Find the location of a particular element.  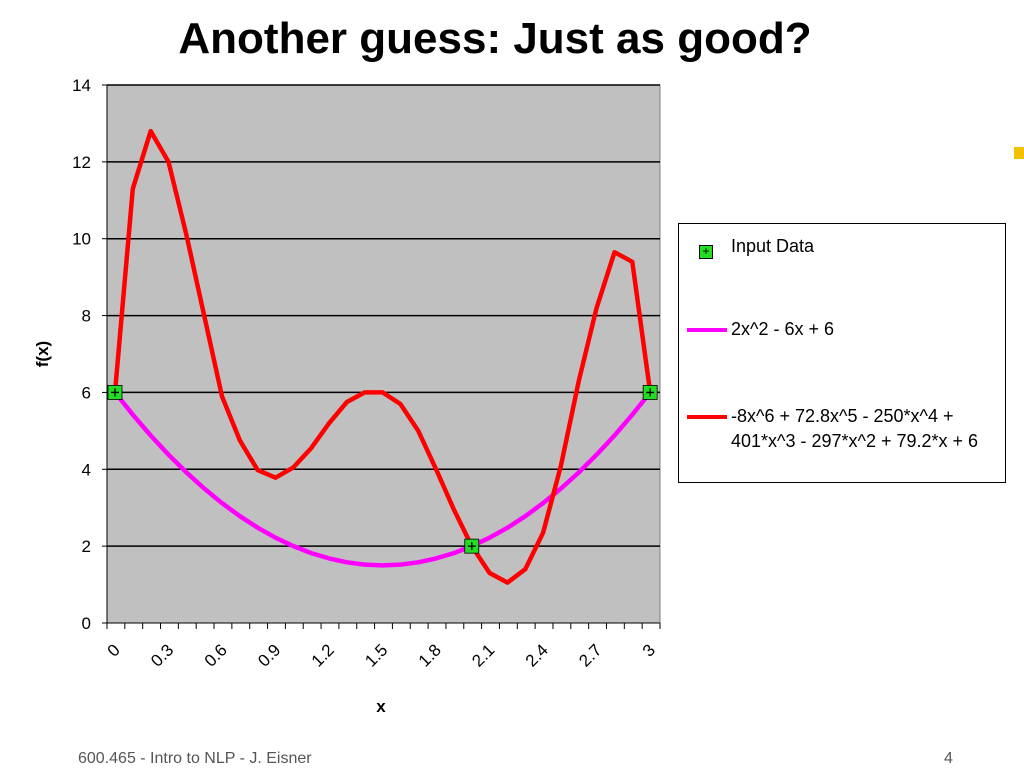

x-tick-label: 3 is located at coordinates (649, 650).